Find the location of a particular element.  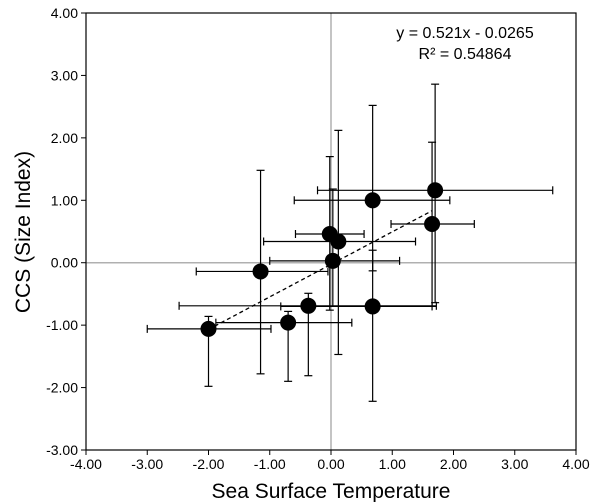

y-axis-ticks: -3.00 -2.00 -1.00 0.00 1.00 2.00 3.00 4.00 is located at coordinates (66, 231).